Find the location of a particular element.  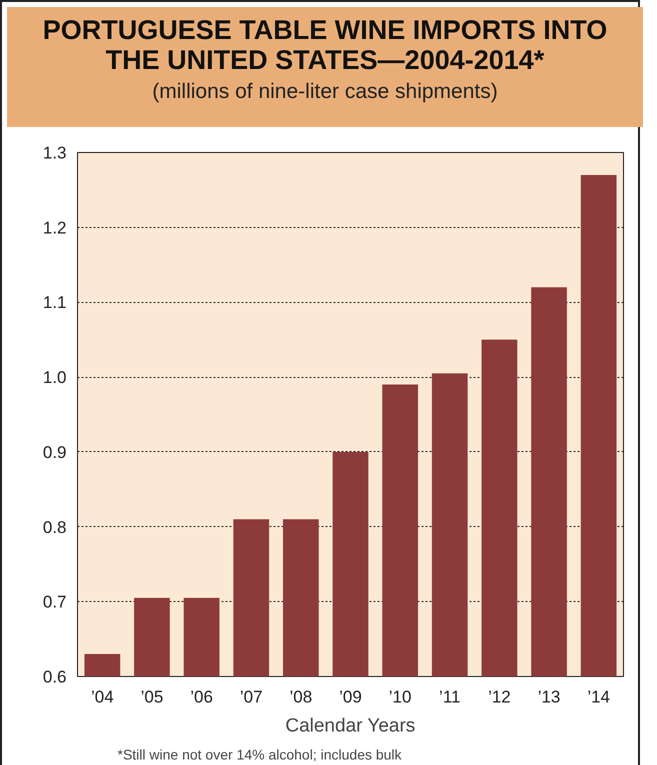

y-tick-label: 1.0 is located at coordinates (54, 378).